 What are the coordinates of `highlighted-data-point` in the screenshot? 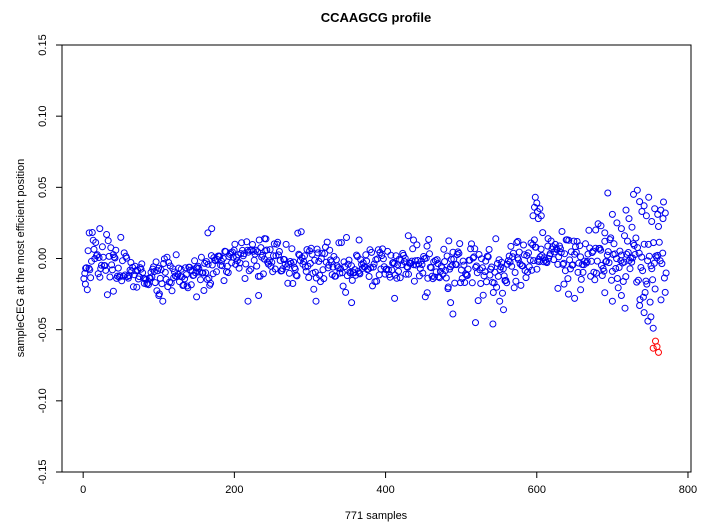 It's located at (658, 352).